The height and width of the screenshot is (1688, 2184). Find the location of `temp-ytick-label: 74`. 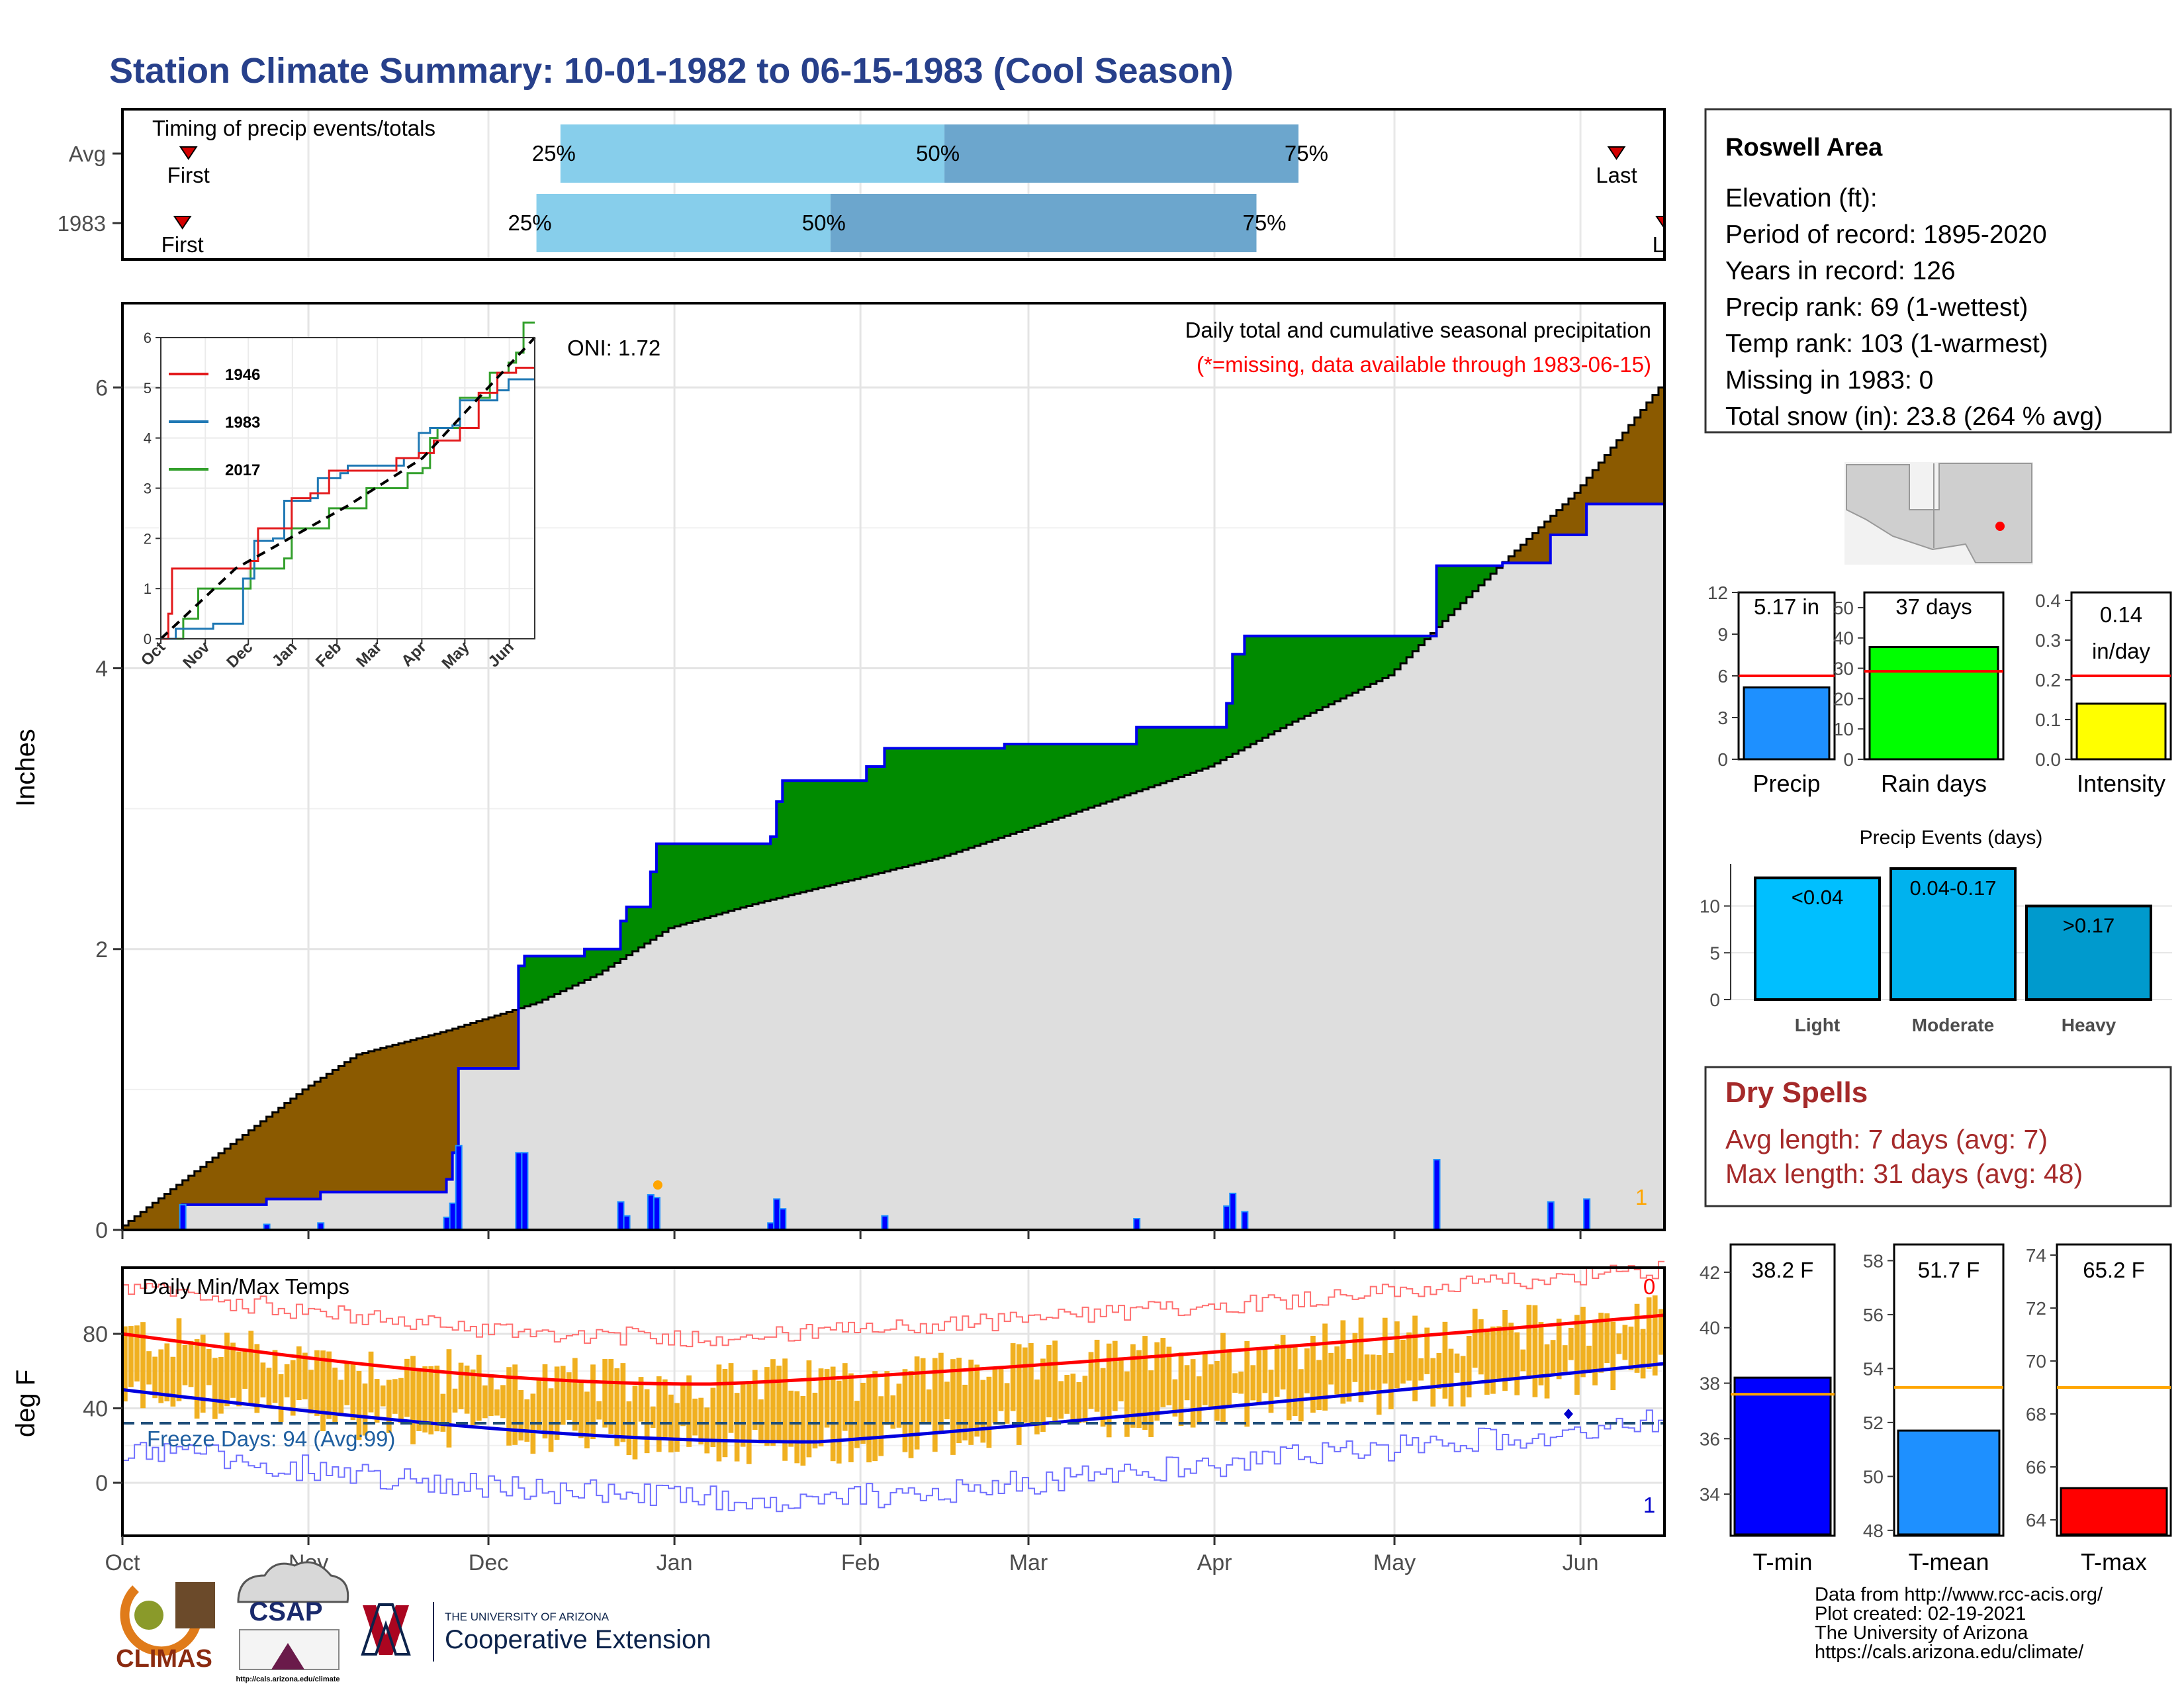

temp-ytick-label: 74 is located at coordinates (2036, 1255).